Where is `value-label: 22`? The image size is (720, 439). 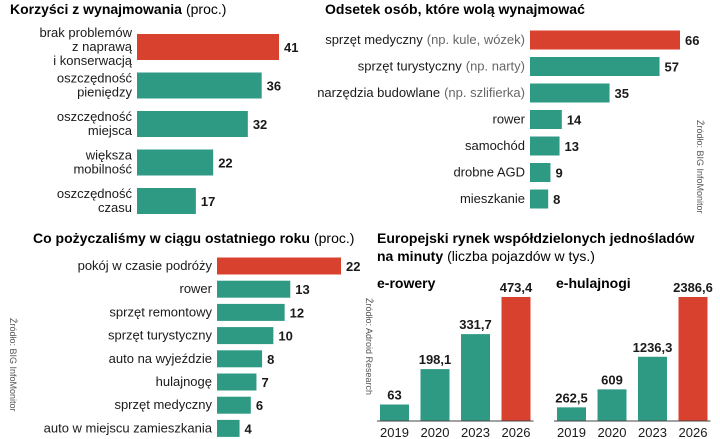
value-label: 22 is located at coordinates (353, 266).